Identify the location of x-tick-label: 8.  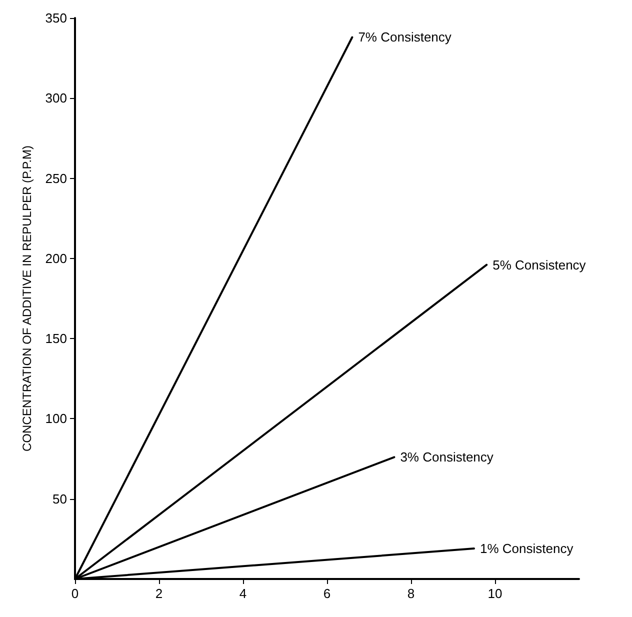
(411, 593).